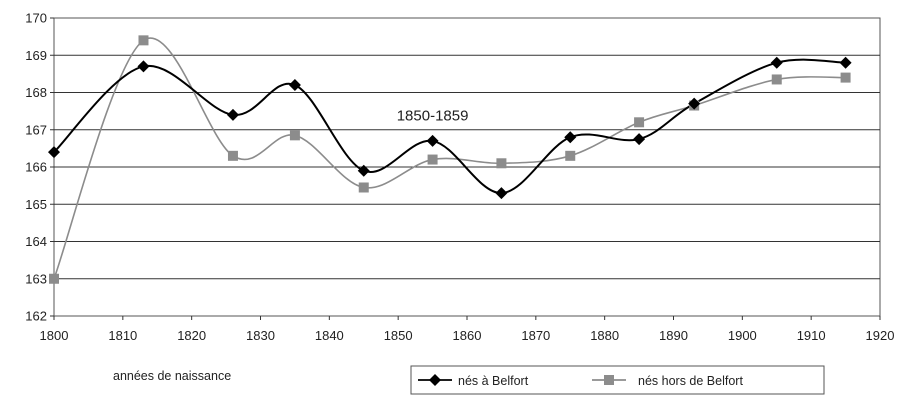 The image size is (918, 397). I want to click on data-point-1-1905, so click(776, 79).